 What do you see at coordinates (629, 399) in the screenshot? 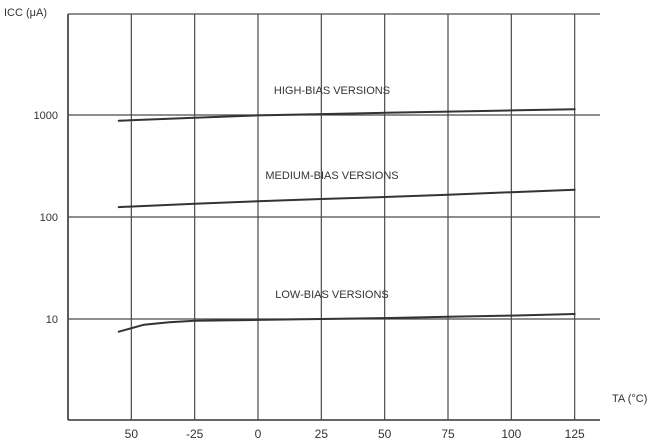
I see `x-axis-label: TA (°C)` at bounding box center [629, 399].